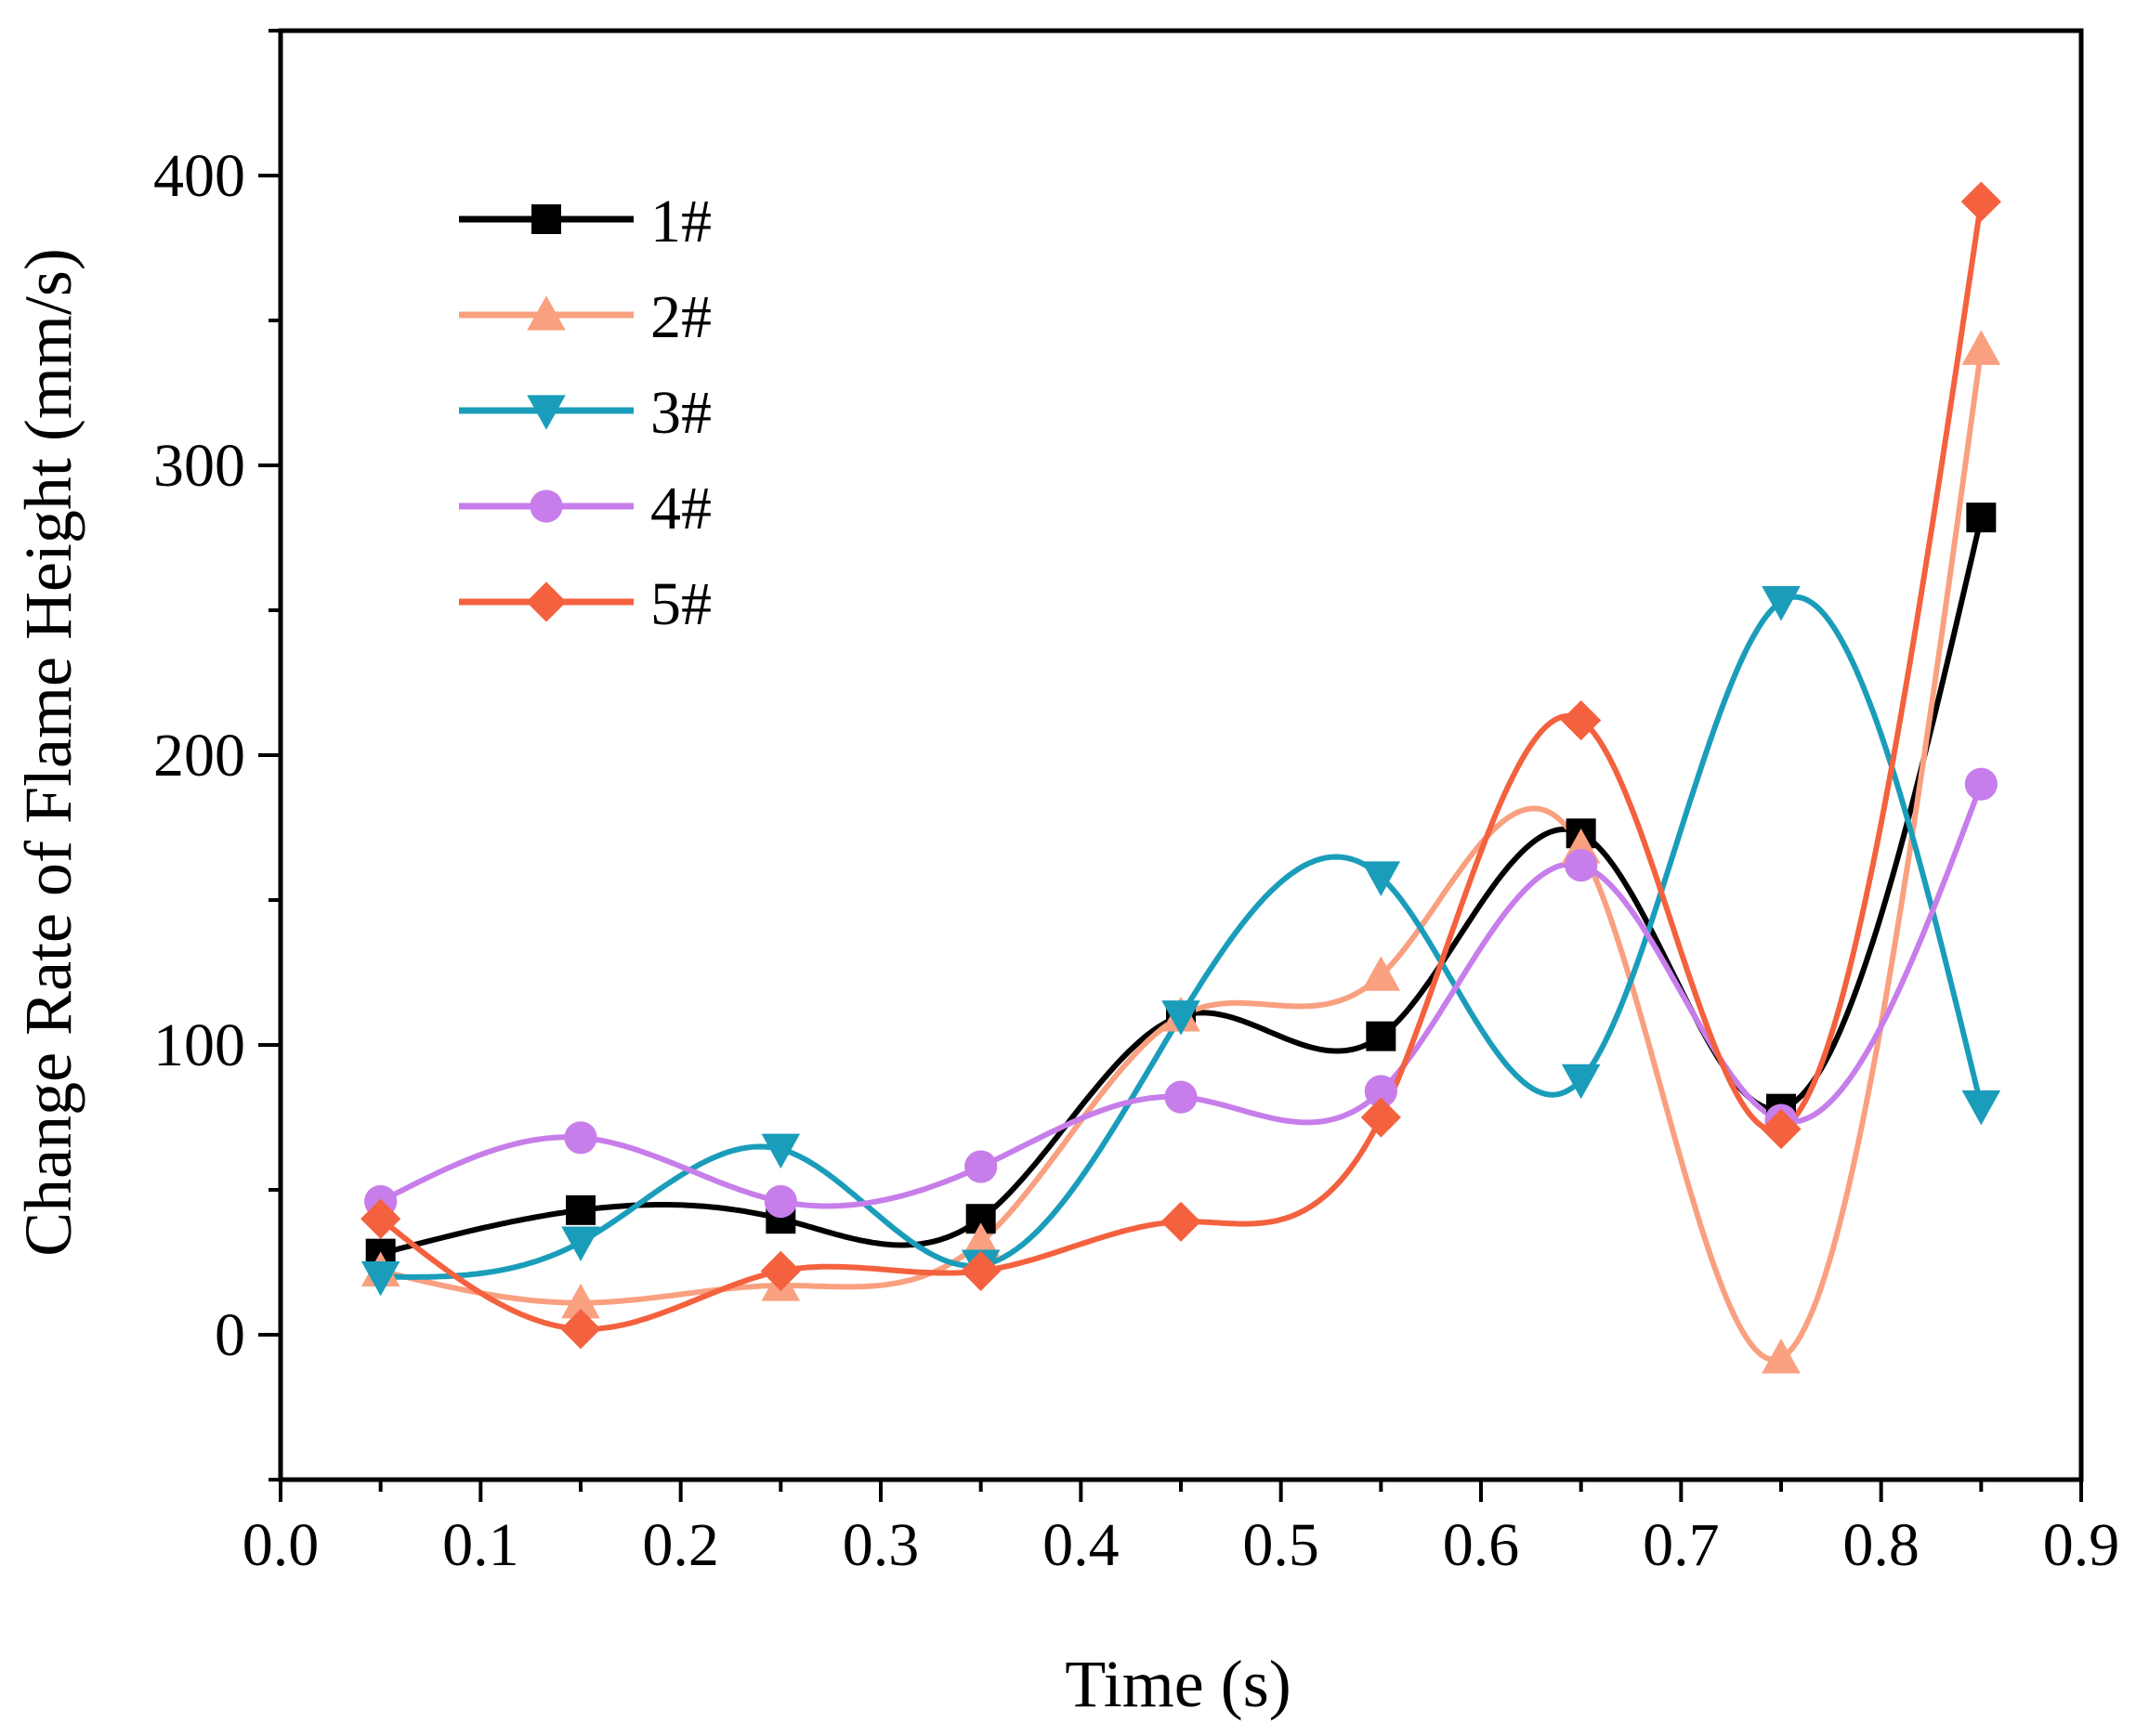  I want to click on legend-label: 3#, so click(681, 413).